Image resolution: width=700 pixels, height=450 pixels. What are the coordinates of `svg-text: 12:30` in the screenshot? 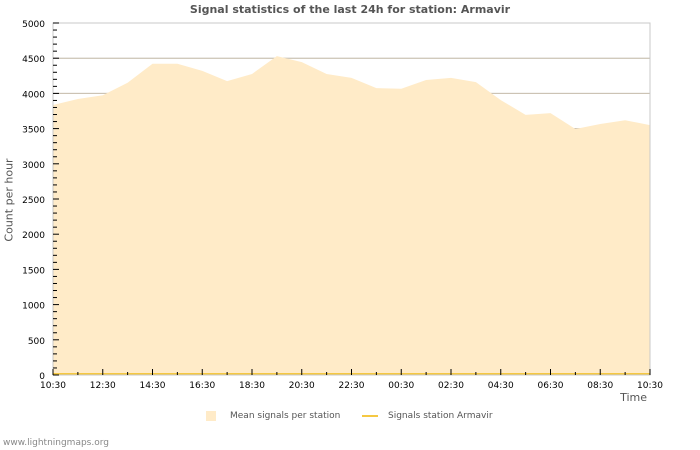 It's located at (103, 386).